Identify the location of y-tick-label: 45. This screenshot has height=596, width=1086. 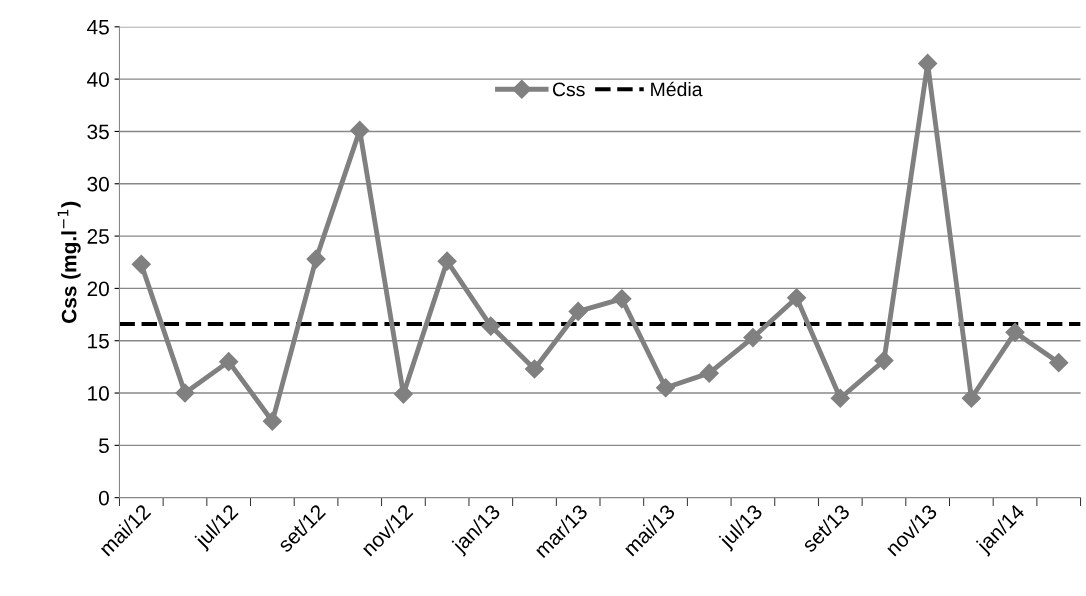
(98, 27).